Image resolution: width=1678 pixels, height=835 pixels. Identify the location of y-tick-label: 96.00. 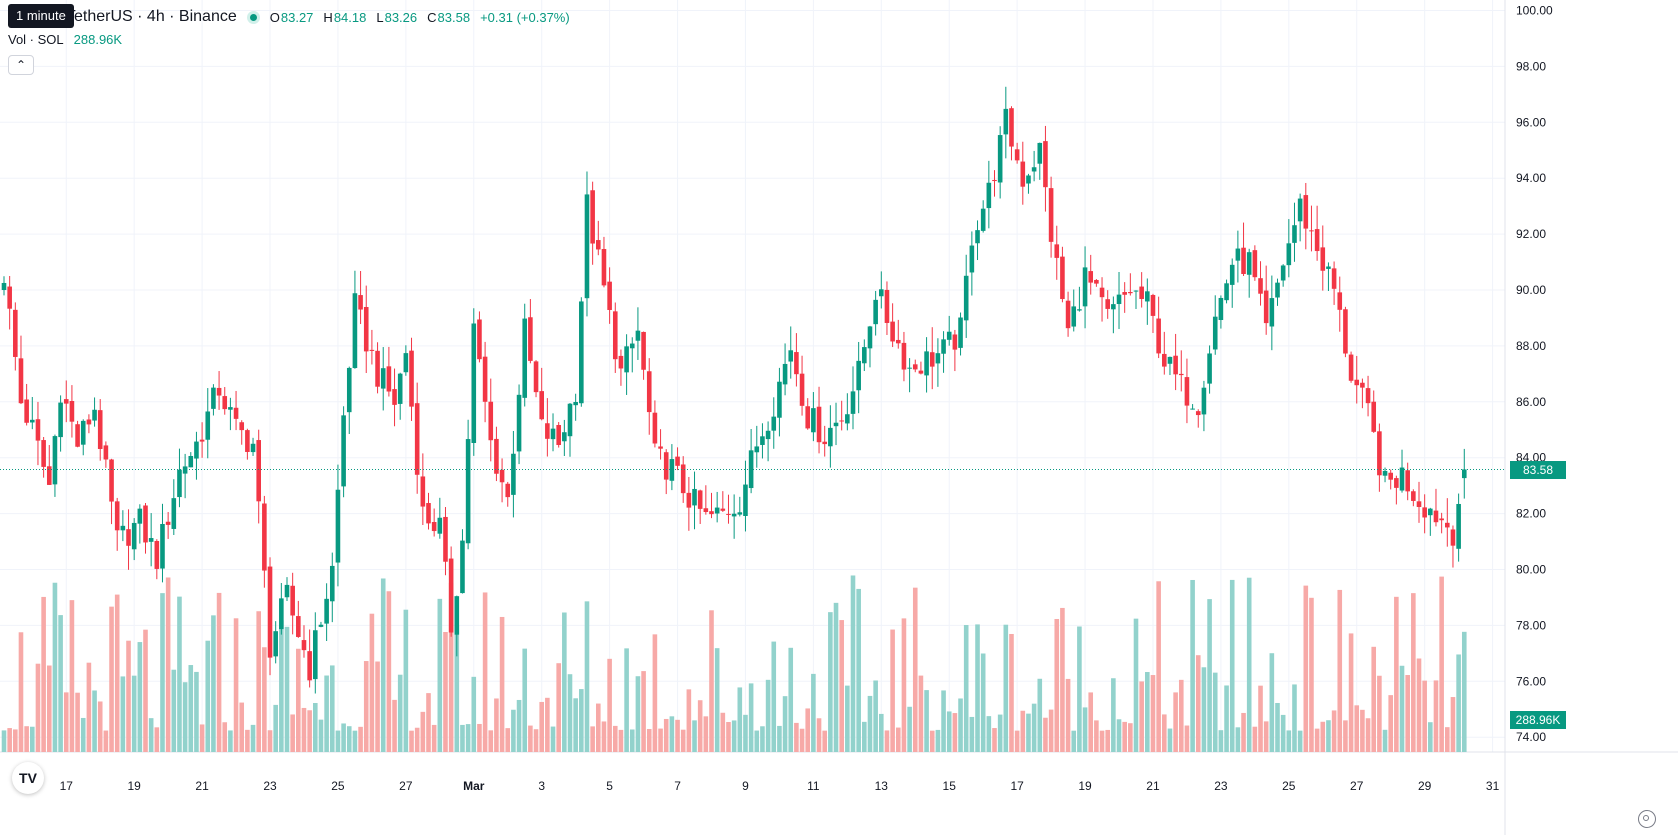
(1531, 122).